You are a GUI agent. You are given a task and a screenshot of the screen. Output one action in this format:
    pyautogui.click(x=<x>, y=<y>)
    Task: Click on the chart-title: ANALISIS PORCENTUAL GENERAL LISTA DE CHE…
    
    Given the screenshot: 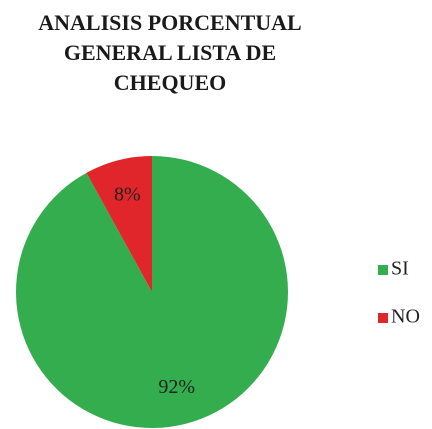 What is the action you would take?
    pyautogui.click(x=170, y=52)
    